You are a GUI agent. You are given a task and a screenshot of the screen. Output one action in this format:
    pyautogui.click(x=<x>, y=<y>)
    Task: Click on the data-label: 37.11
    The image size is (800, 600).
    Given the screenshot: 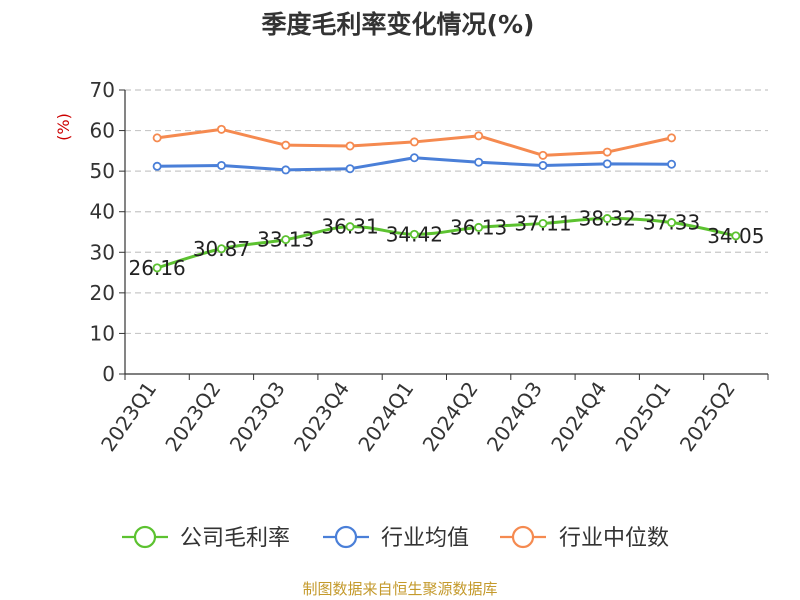 What is the action you would take?
    pyautogui.click(x=542, y=223)
    